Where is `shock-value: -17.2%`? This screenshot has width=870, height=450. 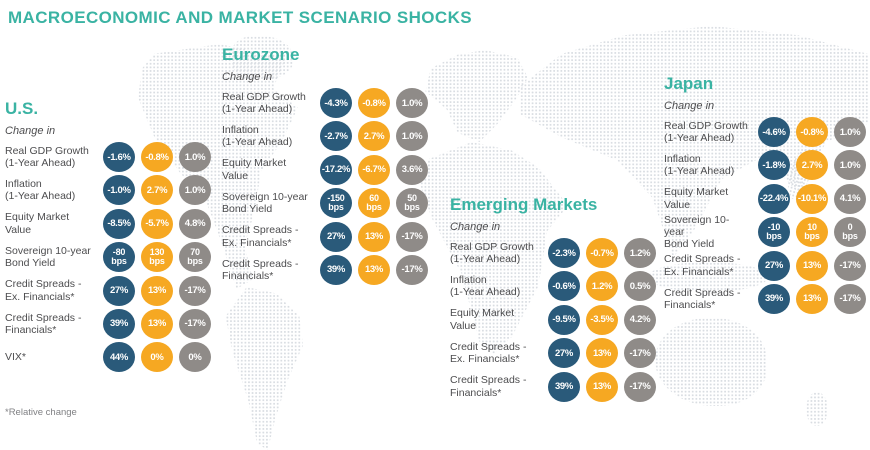 shock-value: -17.2% is located at coordinates (336, 170).